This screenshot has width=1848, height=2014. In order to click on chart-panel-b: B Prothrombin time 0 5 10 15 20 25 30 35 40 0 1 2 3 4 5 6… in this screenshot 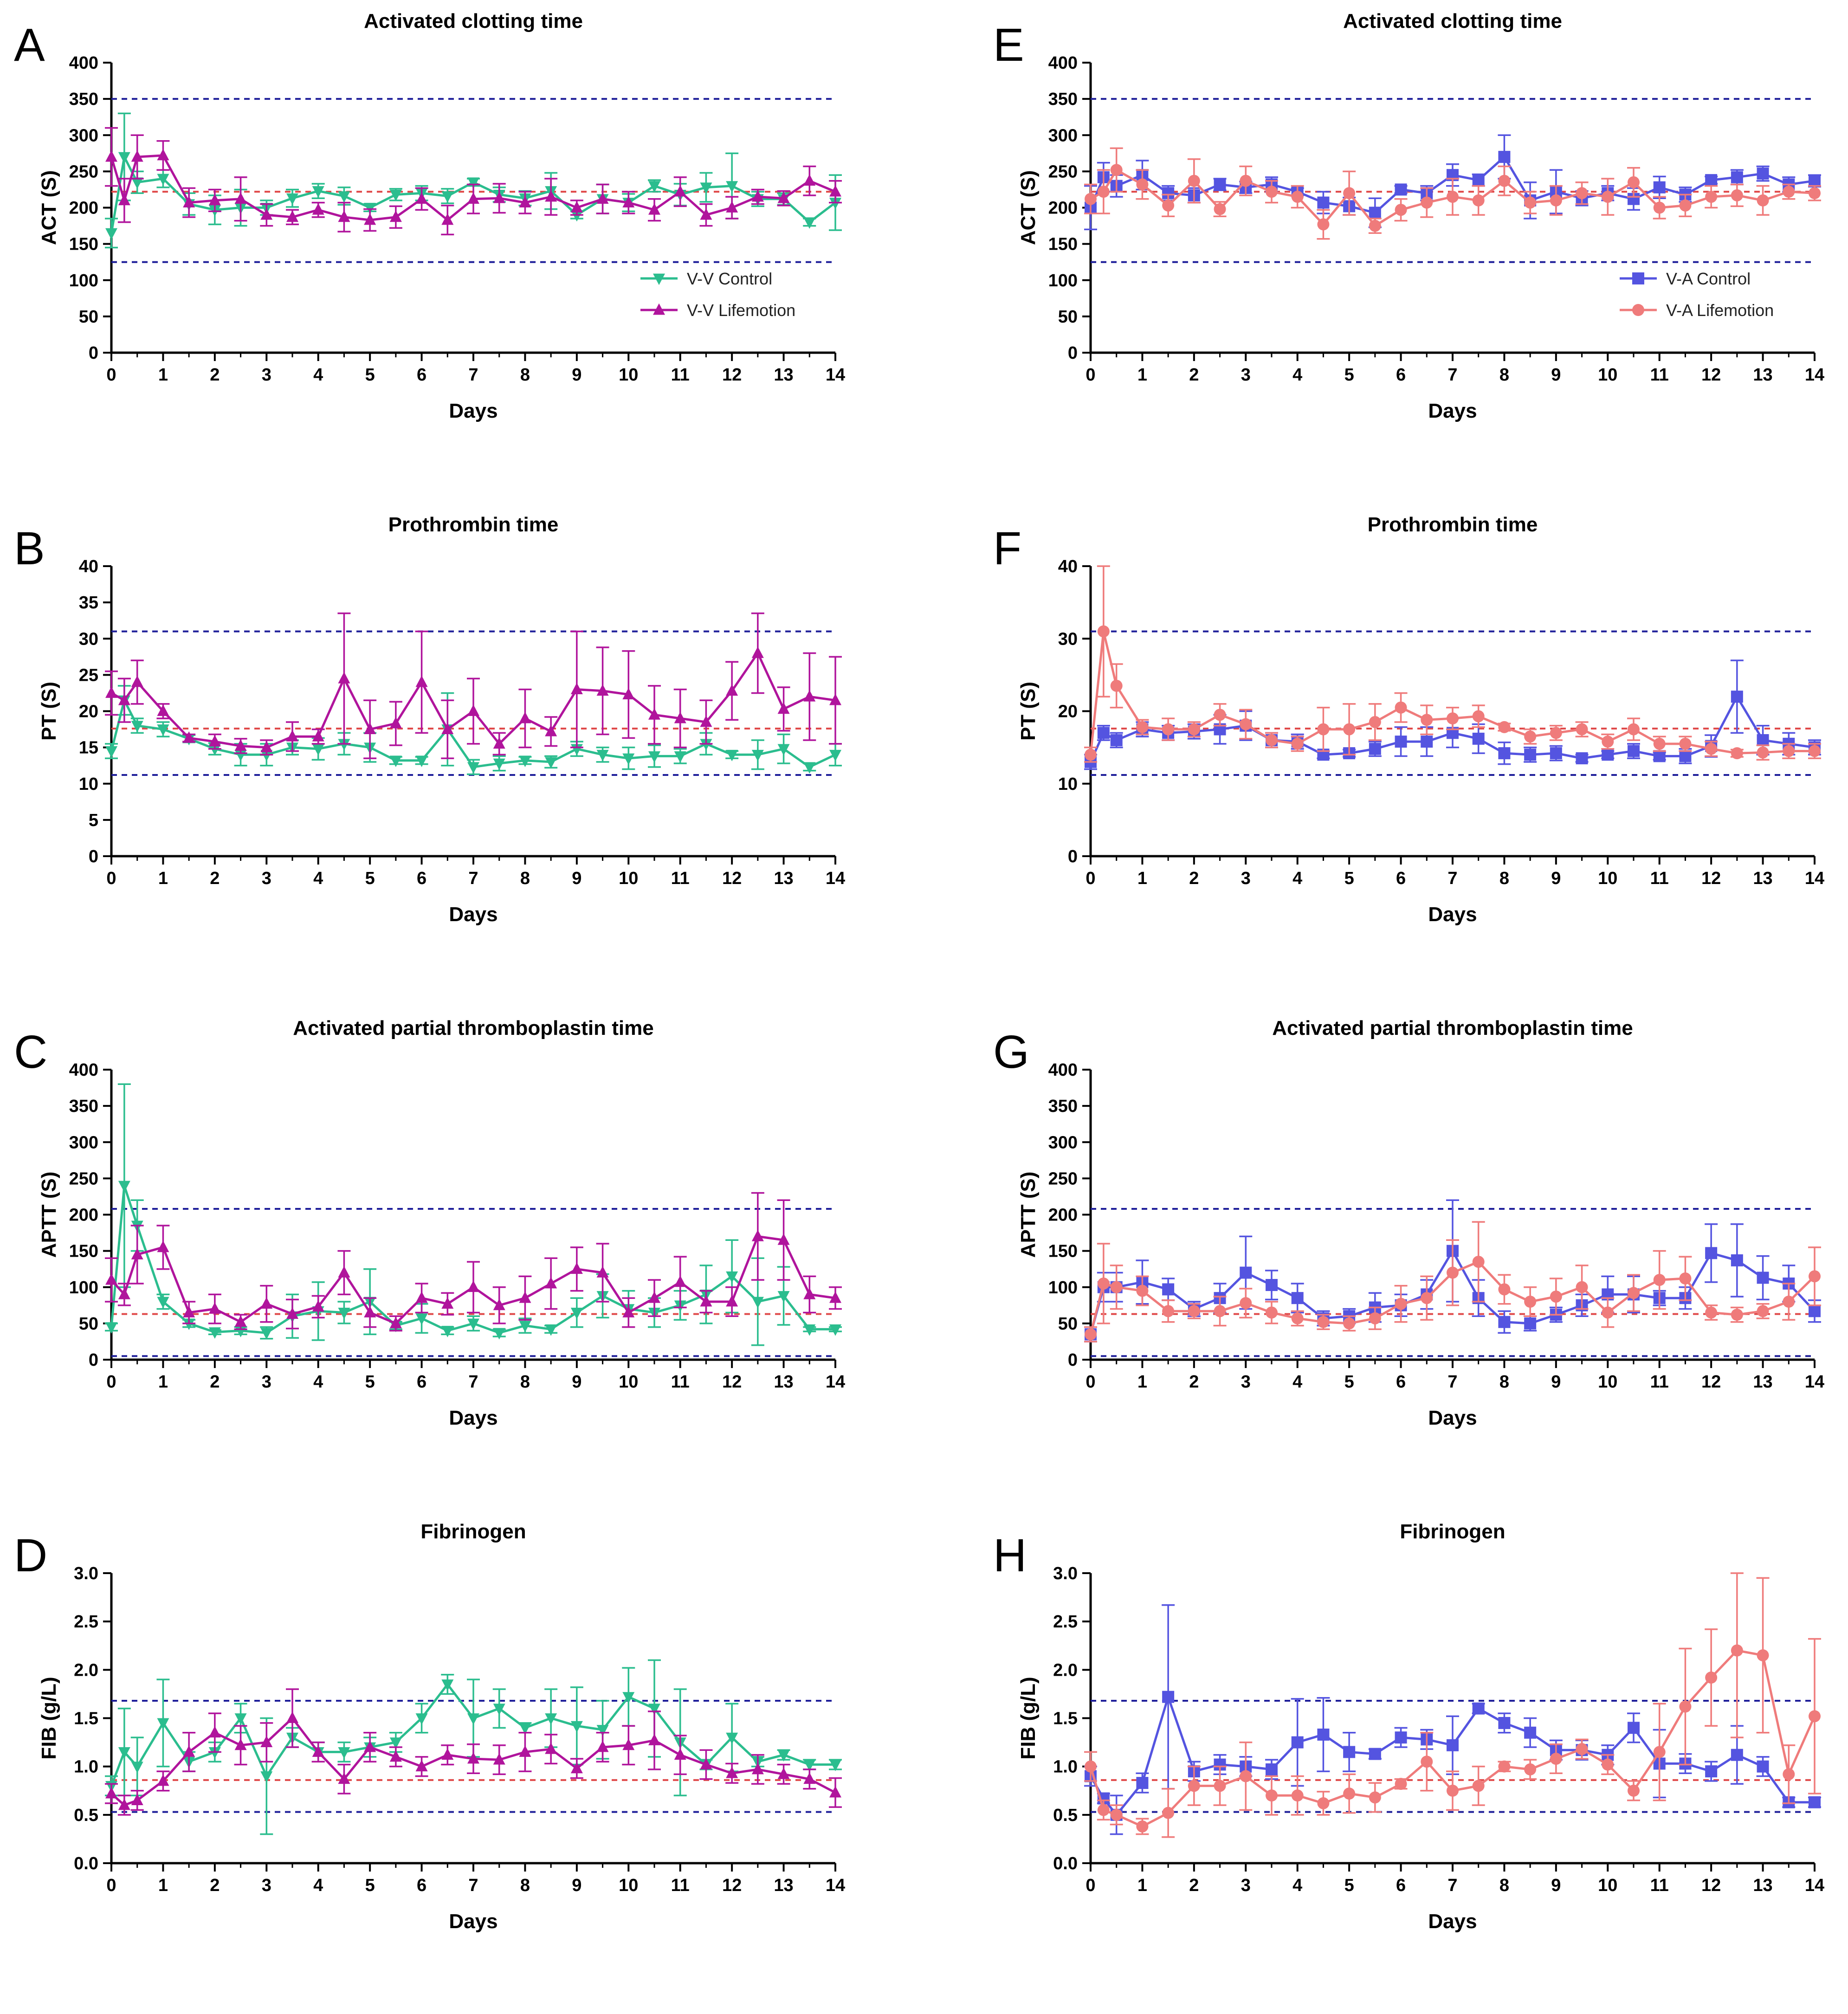, I will do `click(434, 755)`.